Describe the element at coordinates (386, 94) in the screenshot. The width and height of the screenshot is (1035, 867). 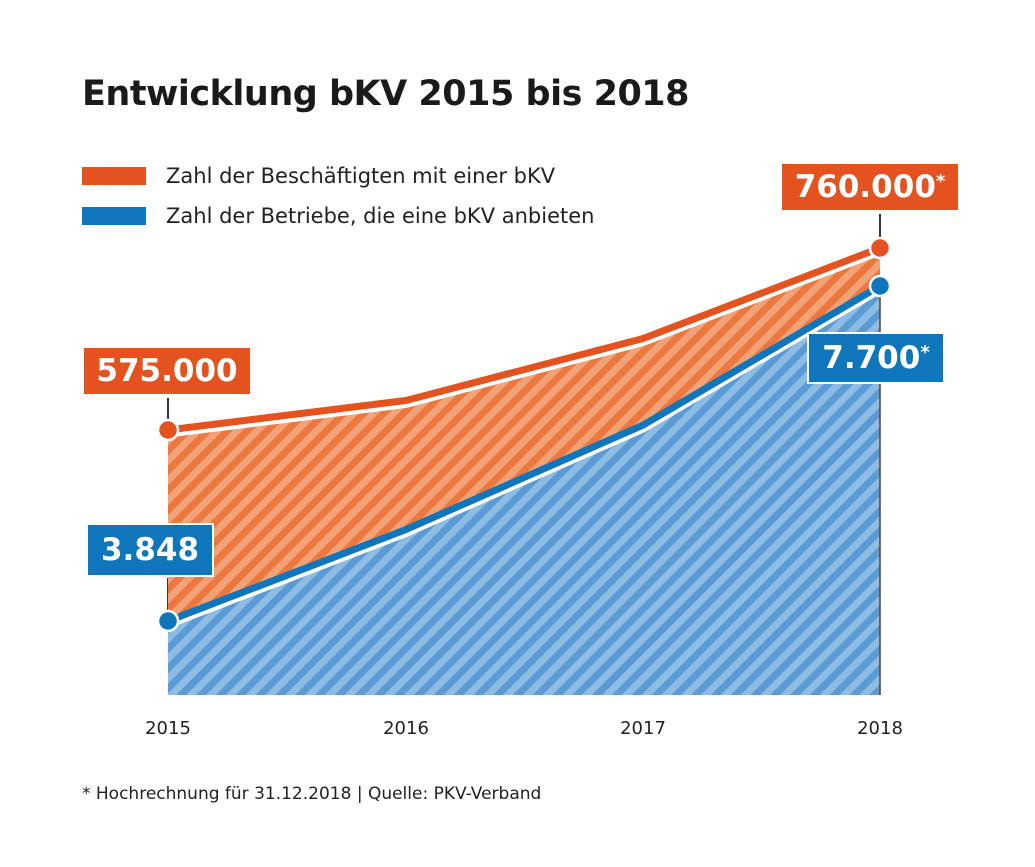
I see `chart-title: Entwicklung bKV 2015 bis 2018` at that location.